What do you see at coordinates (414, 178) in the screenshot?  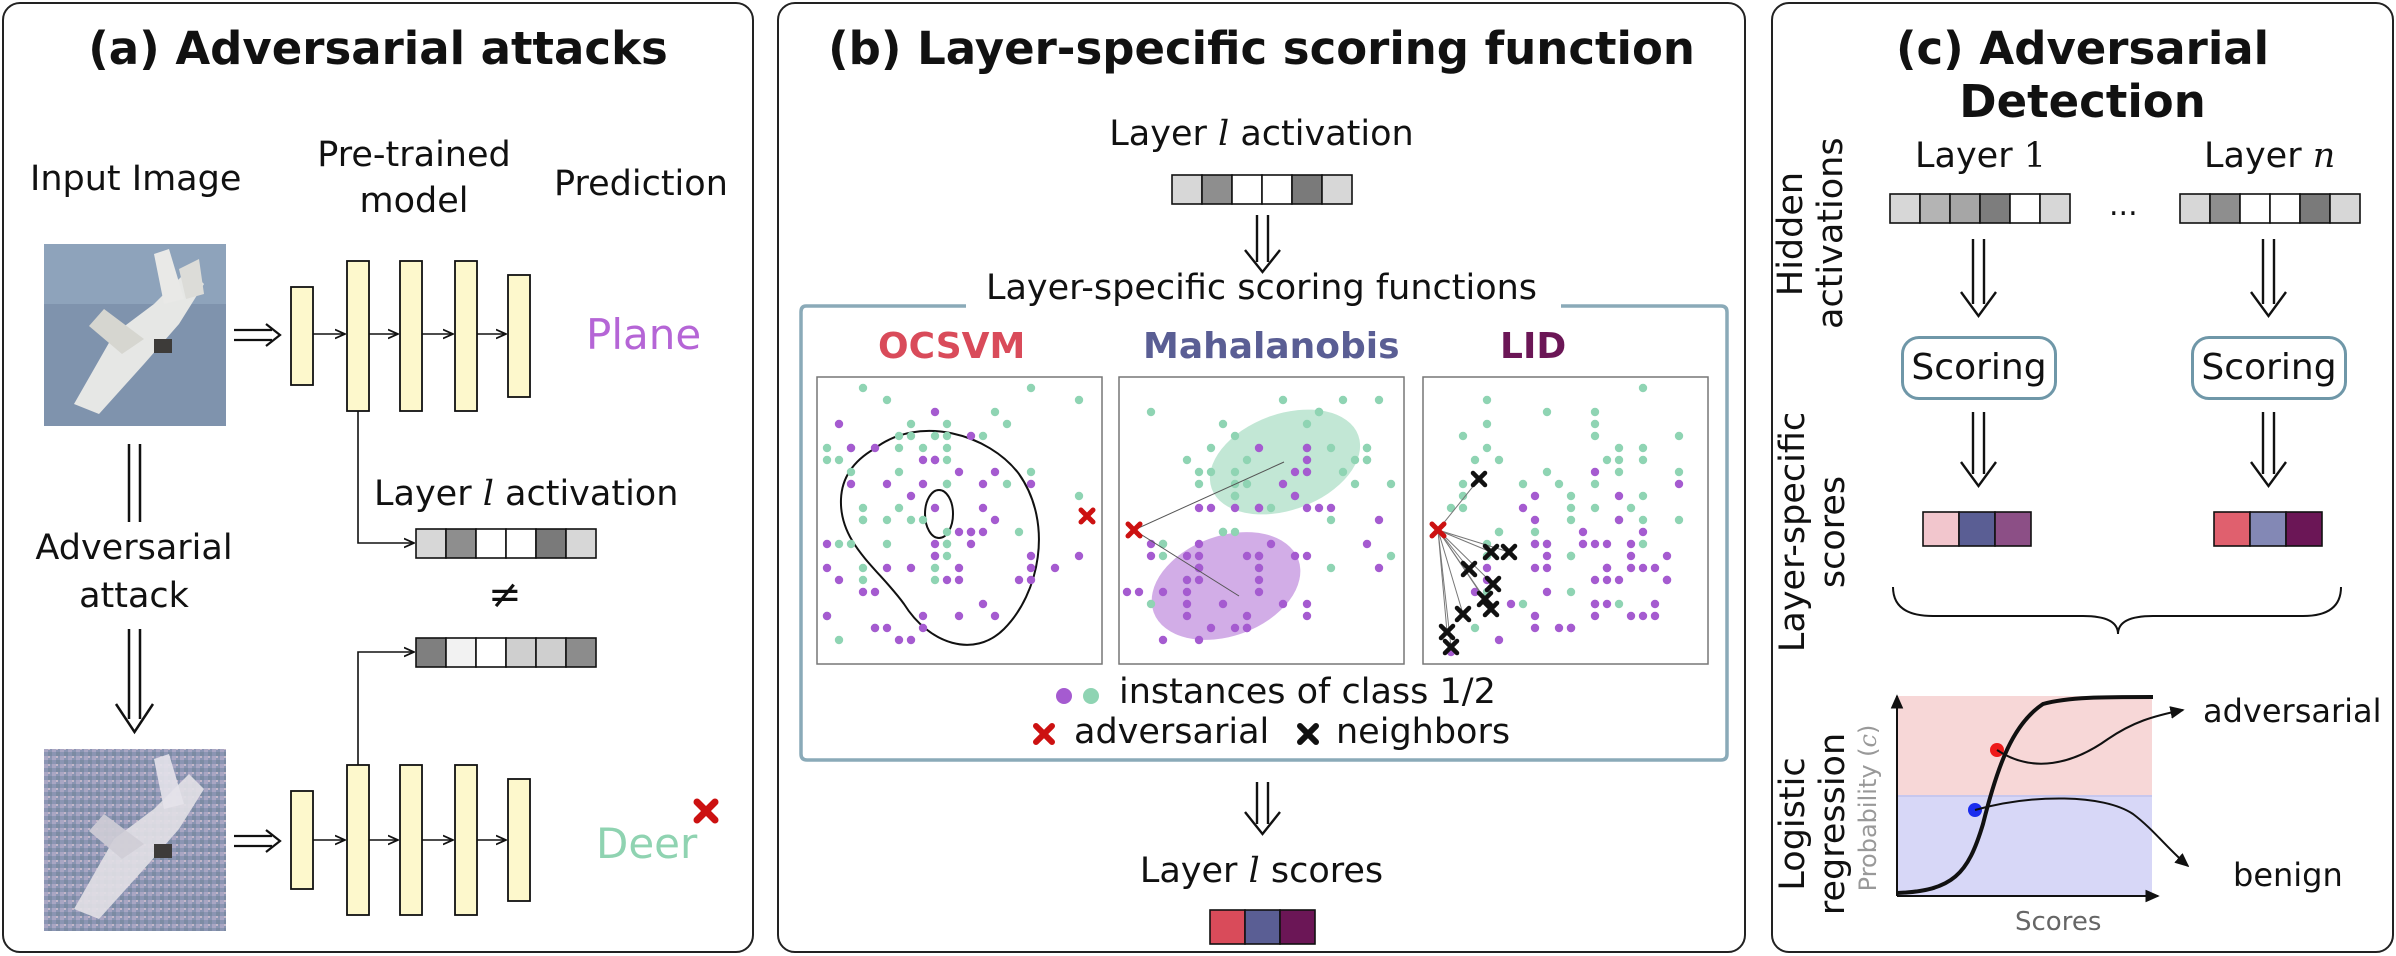 I see `pretrained-model-label: Pre-trained model` at bounding box center [414, 178].